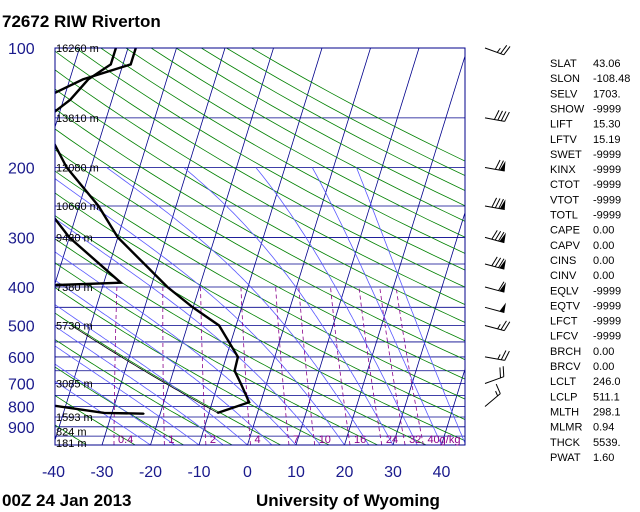 This screenshot has width=640, height=512. I want to click on index-label: MLTH, so click(564, 412).